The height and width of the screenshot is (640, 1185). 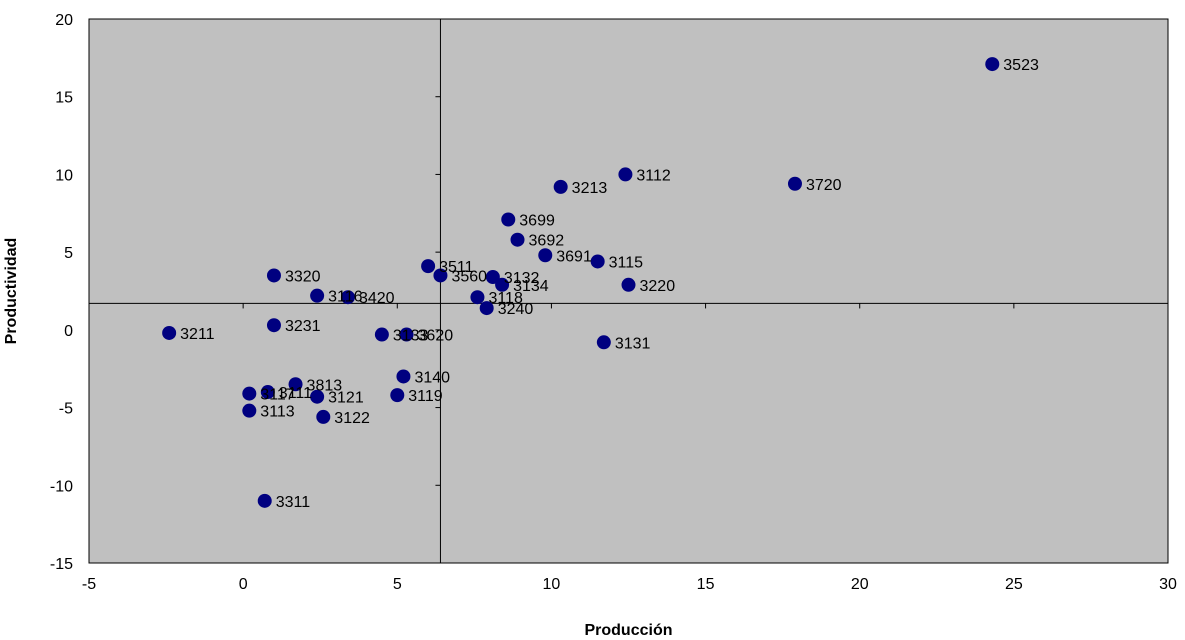 What do you see at coordinates (633, 343) in the screenshot?
I see `data-label-3131: 3131` at bounding box center [633, 343].